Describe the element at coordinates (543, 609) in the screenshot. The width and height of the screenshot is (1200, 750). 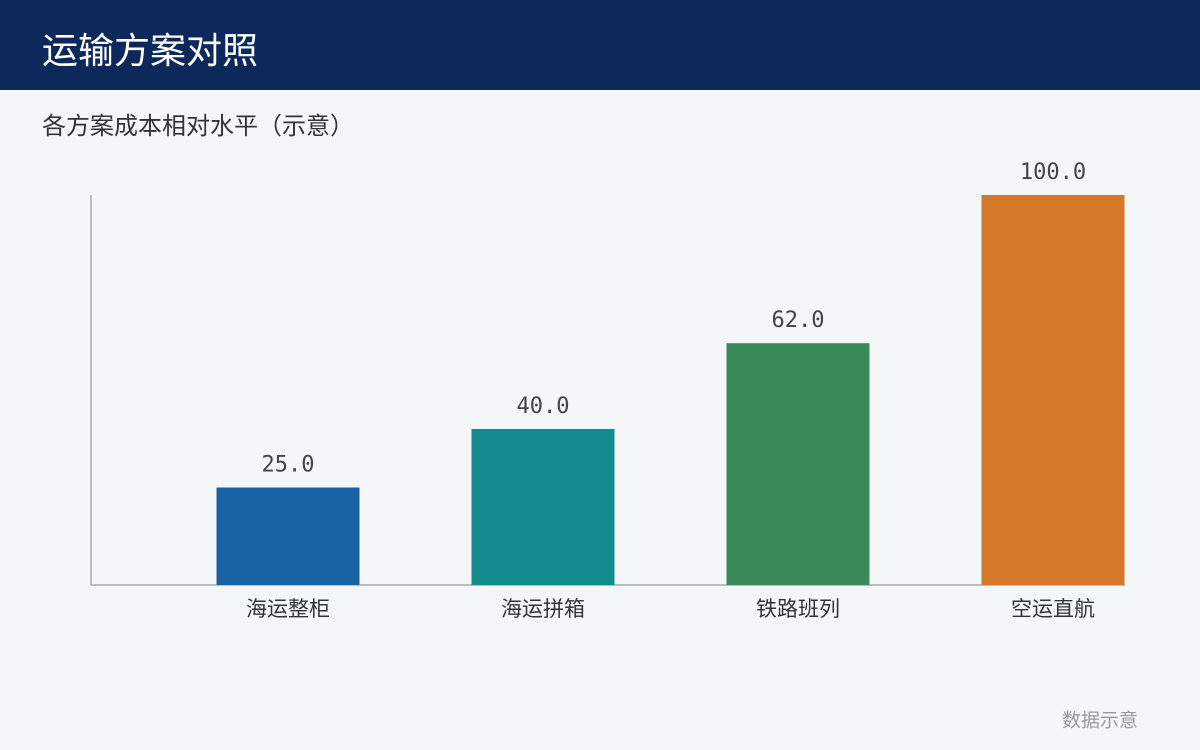
I see `x-tick-label: 海运拼箱` at that location.